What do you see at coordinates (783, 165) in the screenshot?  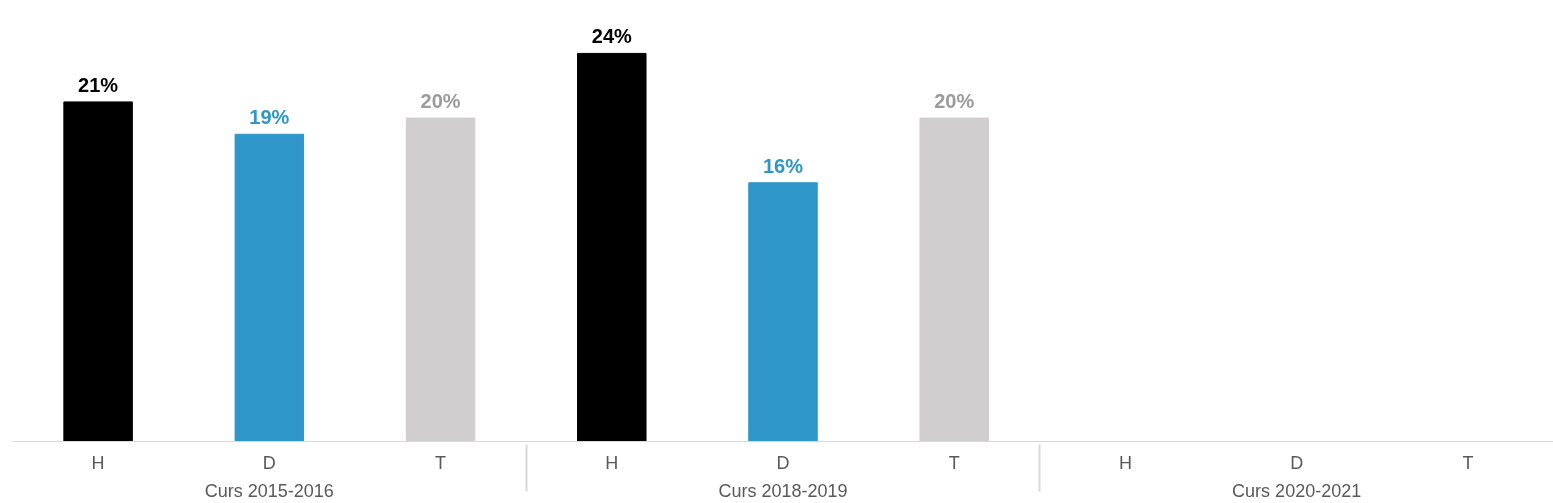 I see `data-label: 16%` at bounding box center [783, 165].